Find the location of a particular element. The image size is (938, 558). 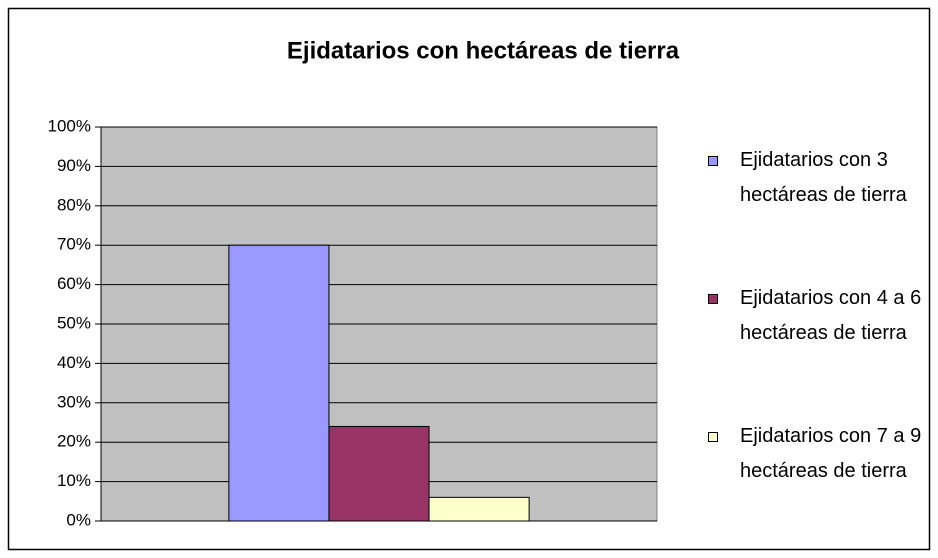

chart-title: Ejidatarios con hectáreas de tierra is located at coordinates (483, 50).